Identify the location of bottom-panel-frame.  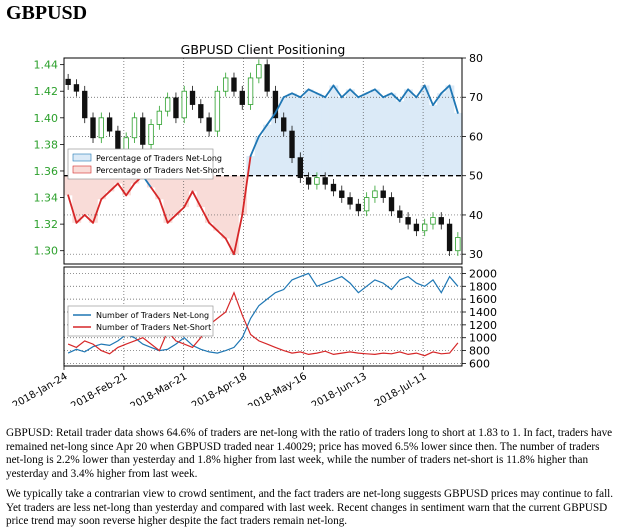
(263, 316).